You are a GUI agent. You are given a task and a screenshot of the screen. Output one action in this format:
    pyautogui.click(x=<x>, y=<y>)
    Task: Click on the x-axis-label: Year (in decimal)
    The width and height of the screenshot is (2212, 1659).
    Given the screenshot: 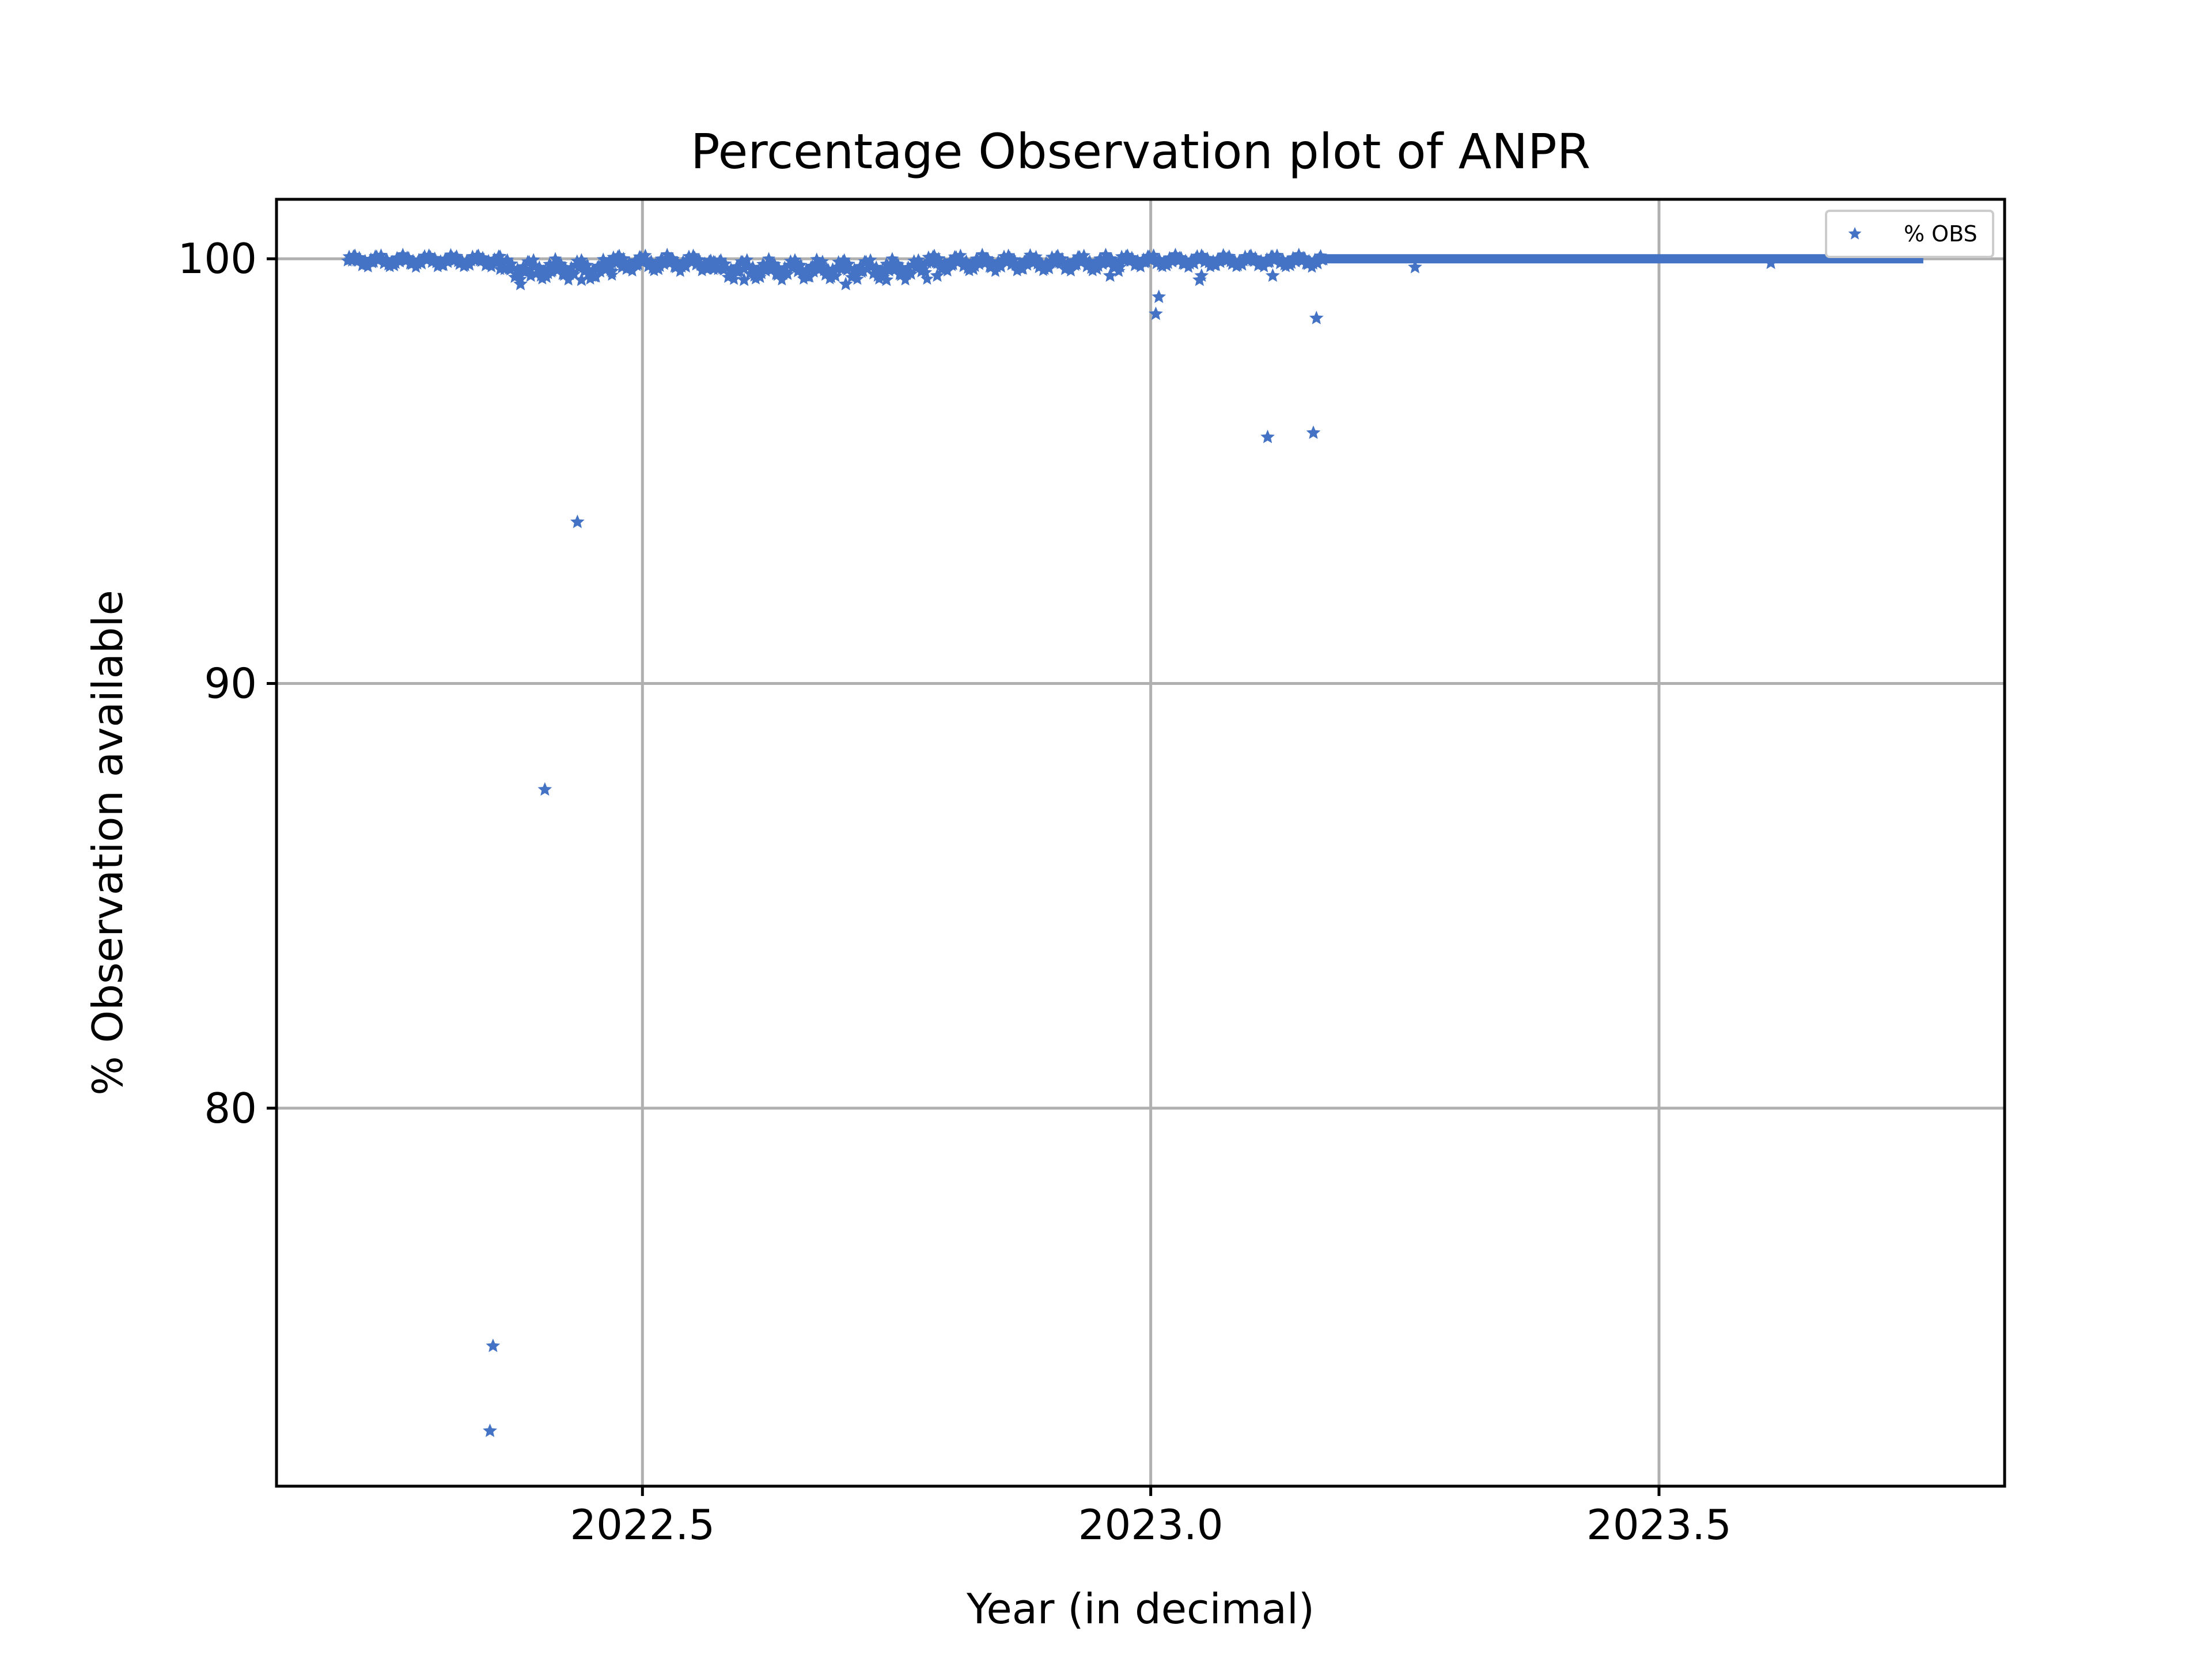 What is the action you would take?
    pyautogui.click(x=1140, y=1609)
    